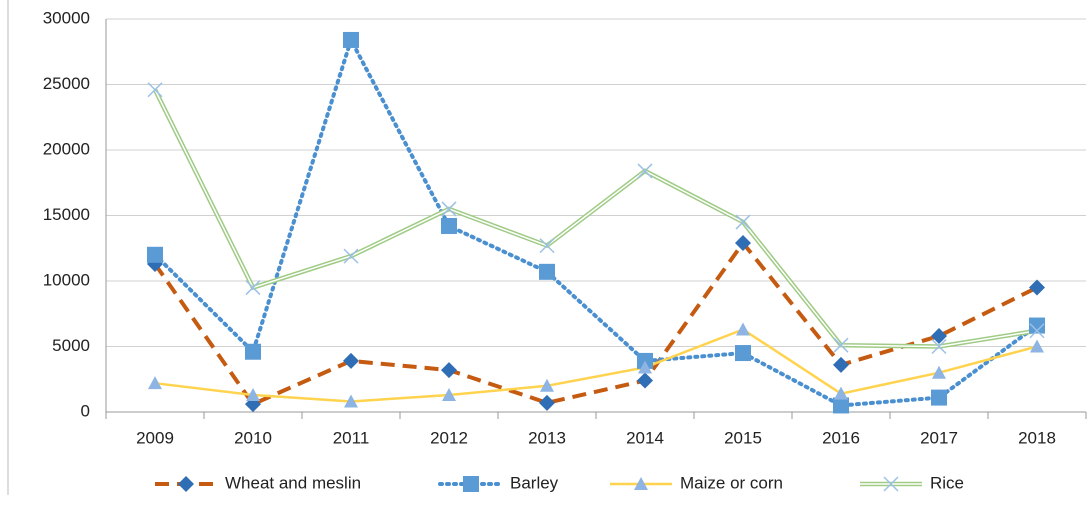 This screenshot has width=1088, height=507. Describe the element at coordinates (841, 437) in the screenshot. I see `x-tick-label: 2016` at that location.